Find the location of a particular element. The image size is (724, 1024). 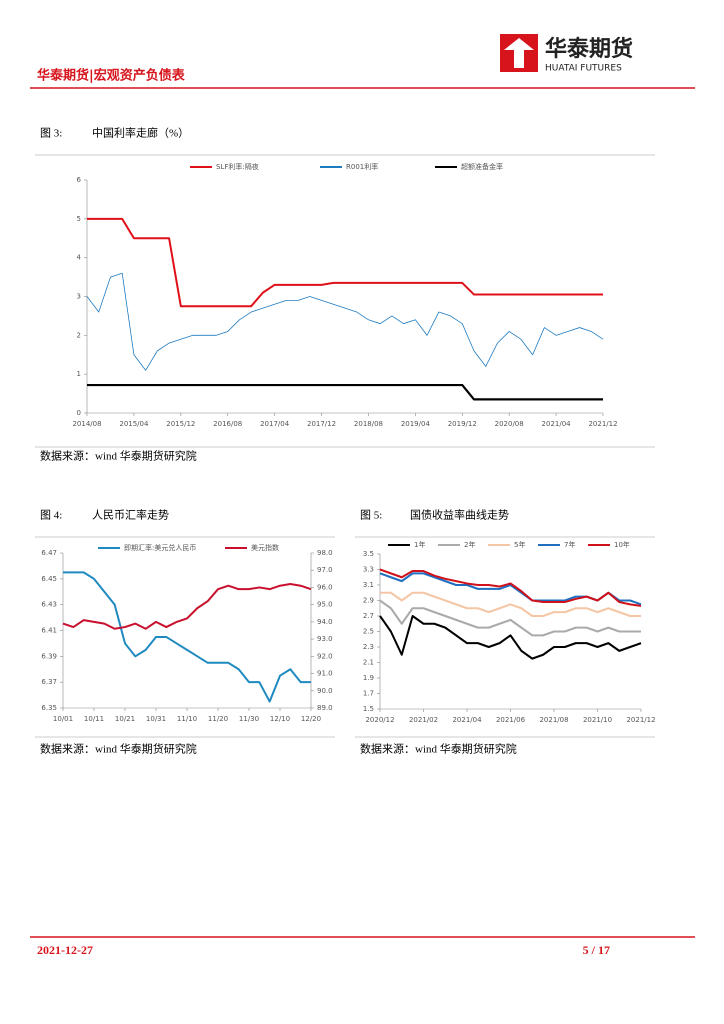

x-tick-label: 2017/04 is located at coordinates (275, 424).